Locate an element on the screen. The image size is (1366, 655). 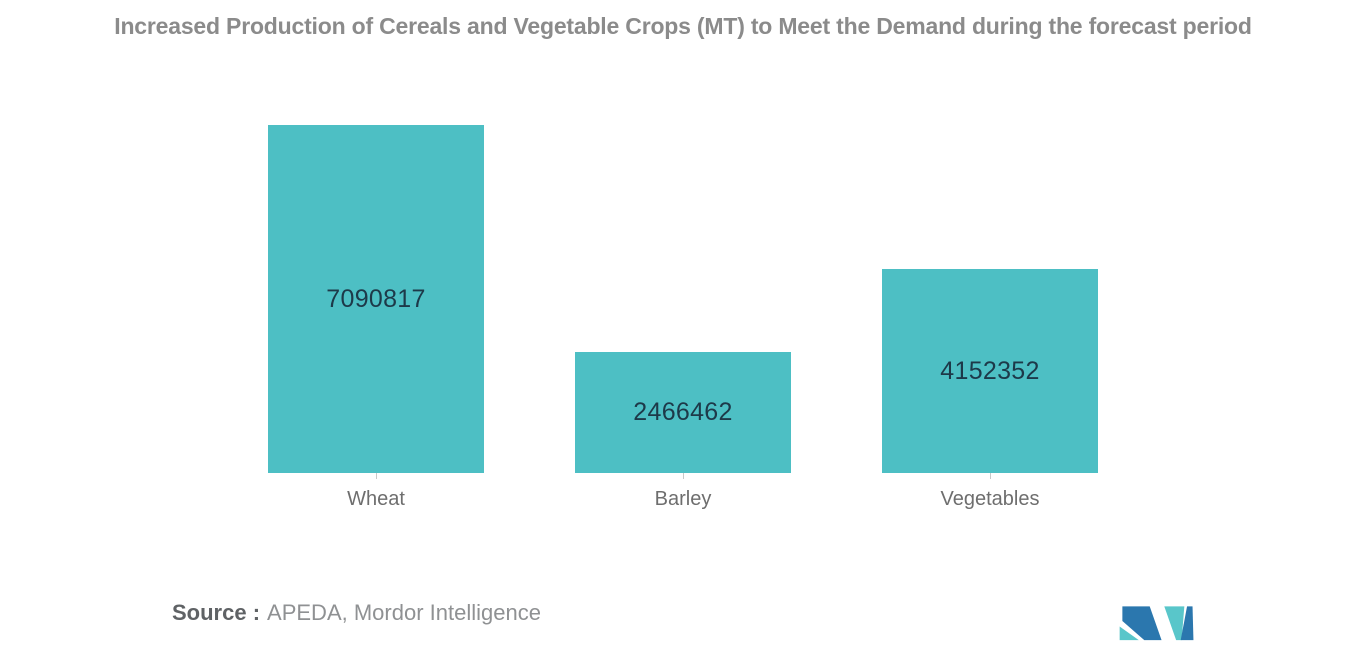
category-label: Vegetables is located at coordinates (990, 499).